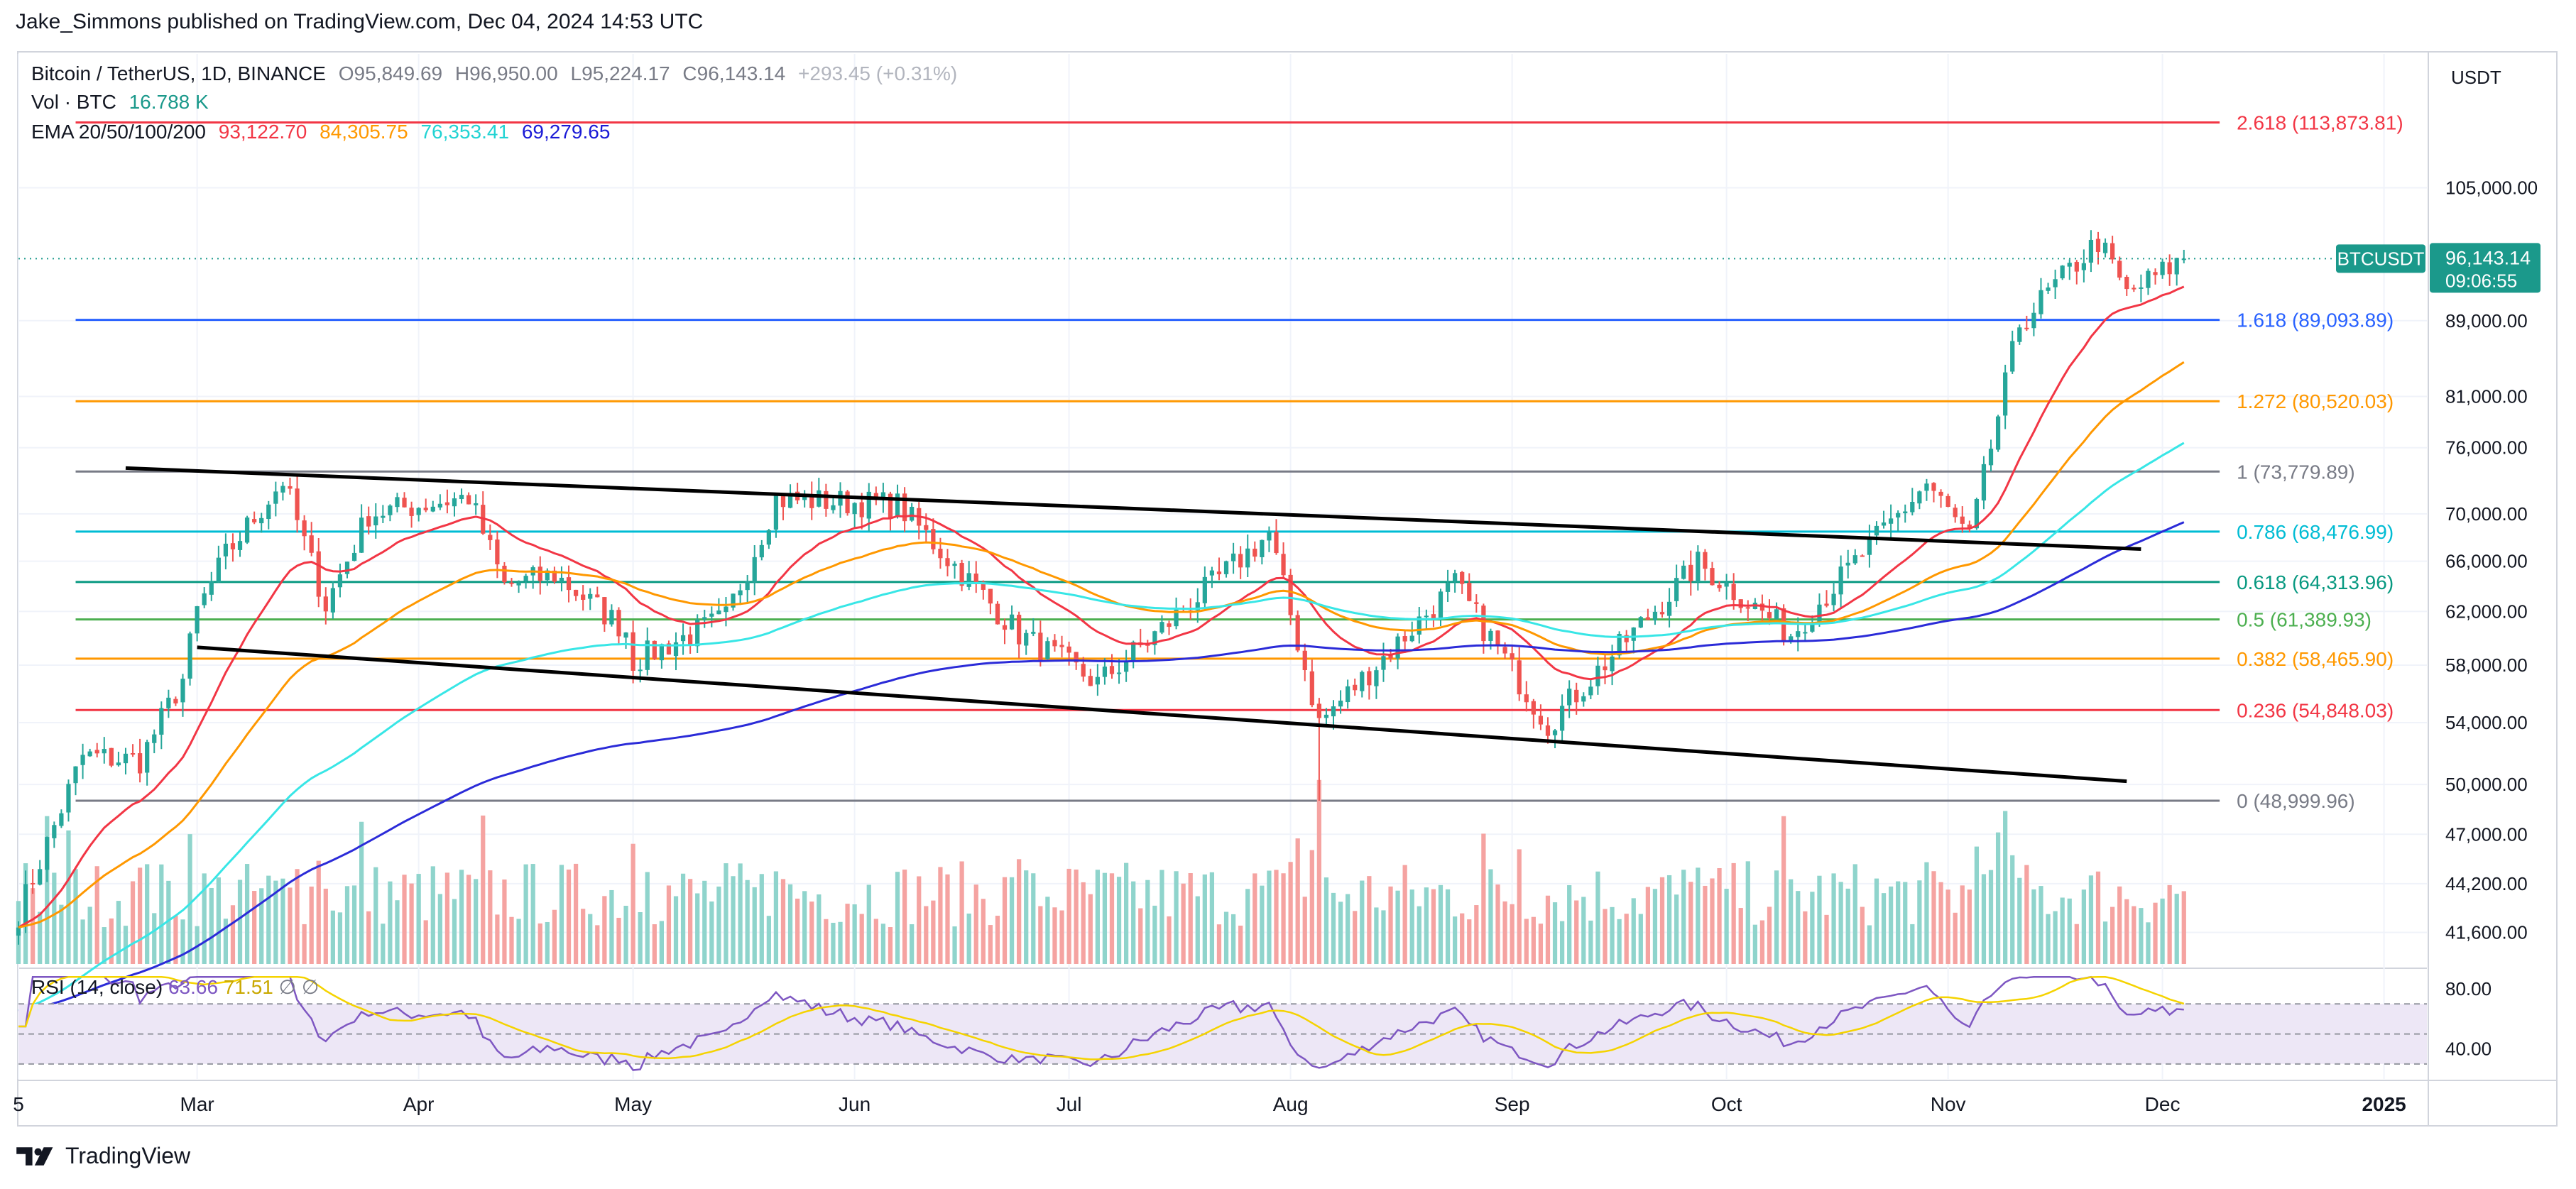  What do you see at coordinates (73, 102) in the screenshot?
I see `volume-label: Vol · BTC` at bounding box center [73, 102].